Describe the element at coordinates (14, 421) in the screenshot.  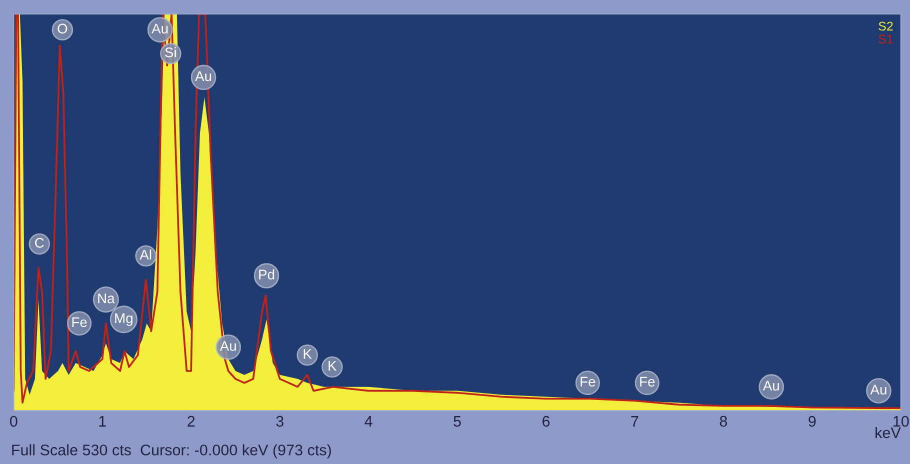
I see `x-tick-label: 0` at that location.